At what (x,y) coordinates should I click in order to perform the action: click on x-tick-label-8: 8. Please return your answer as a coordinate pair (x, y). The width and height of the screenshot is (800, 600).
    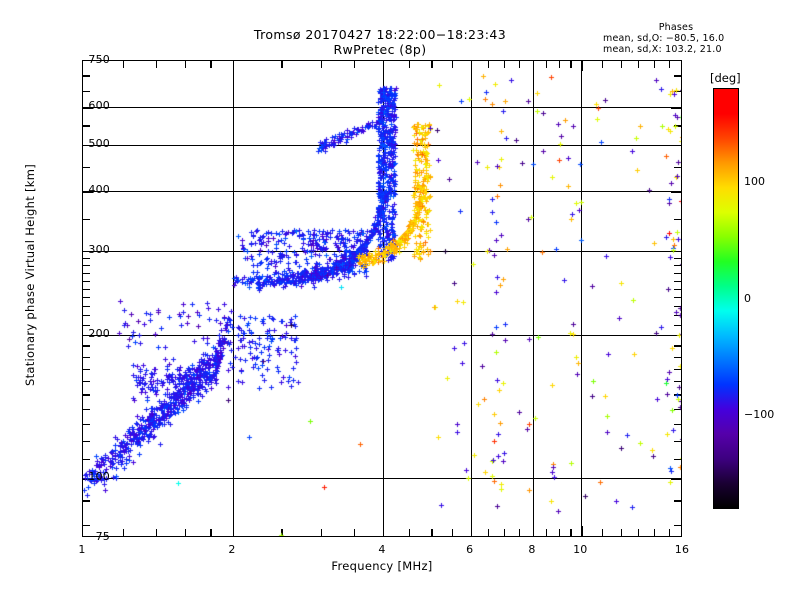
    Looking at the image, I should click on (532, 549).